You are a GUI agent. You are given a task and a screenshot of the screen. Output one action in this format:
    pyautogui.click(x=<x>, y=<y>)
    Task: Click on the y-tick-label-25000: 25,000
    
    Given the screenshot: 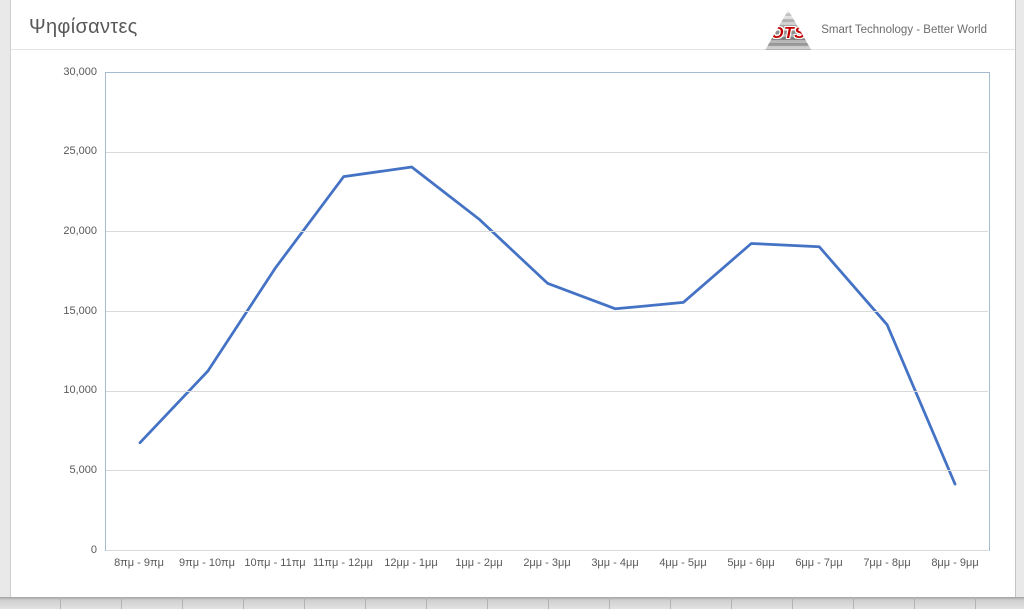 What is the action you would take?
    pyautogui.click(x=80, y=151)
    